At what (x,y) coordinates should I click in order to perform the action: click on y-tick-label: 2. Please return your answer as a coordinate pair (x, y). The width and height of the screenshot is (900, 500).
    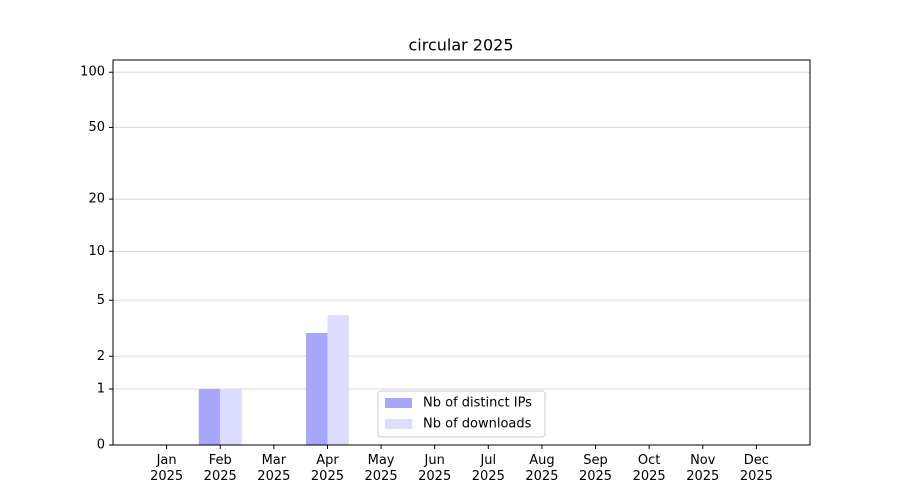
    Looking at the image, I should click on (101, 356).